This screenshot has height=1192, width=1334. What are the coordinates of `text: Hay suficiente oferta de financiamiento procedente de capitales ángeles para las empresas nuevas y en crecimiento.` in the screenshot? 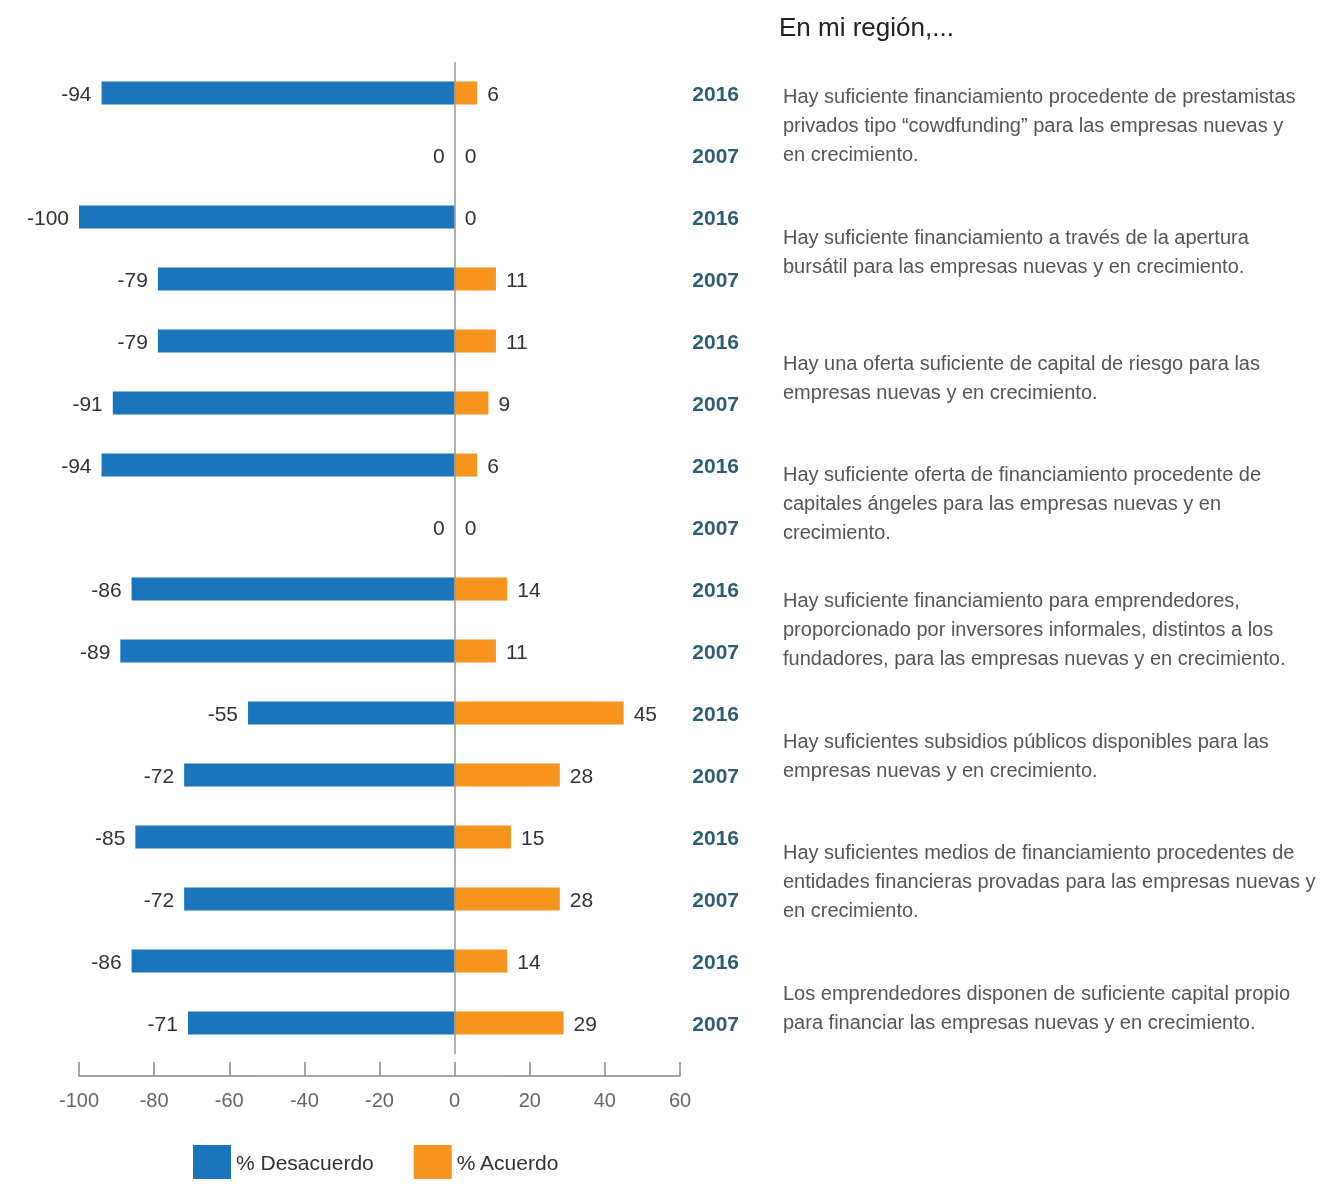 It's located at (1025, 503).